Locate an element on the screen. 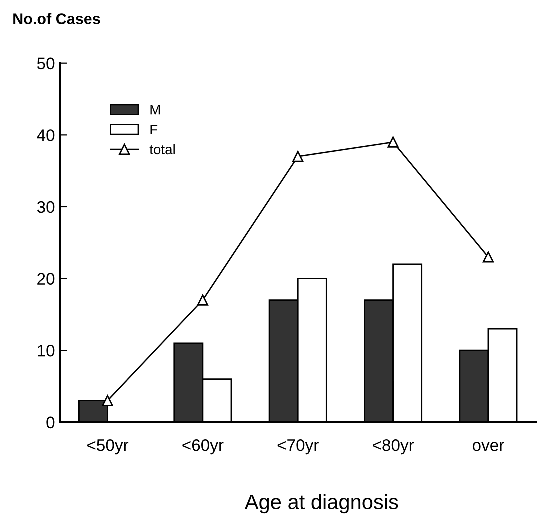 The image size is (547, 528). y-axis-title: No.of Cases is located at coordinates (57, 18).